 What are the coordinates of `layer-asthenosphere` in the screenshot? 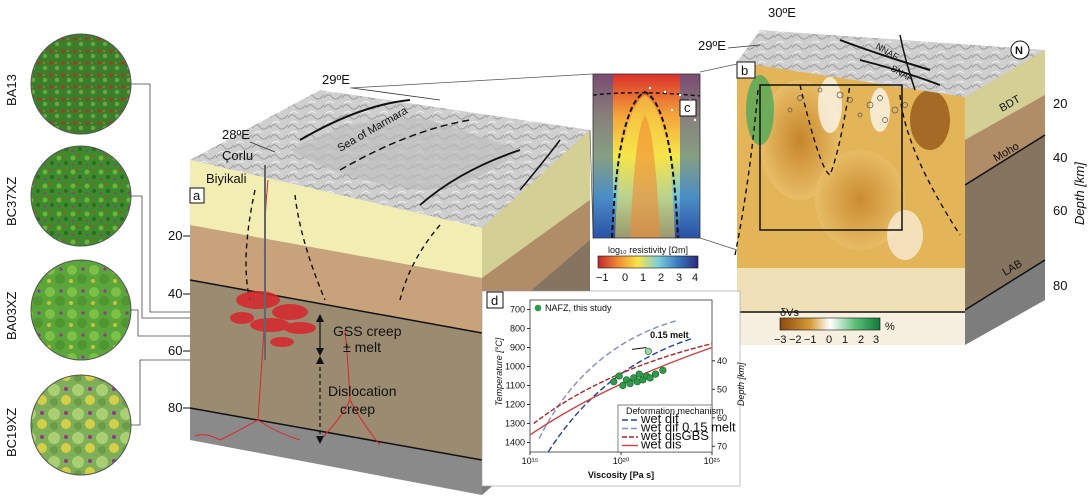 It's located at (336, 451).